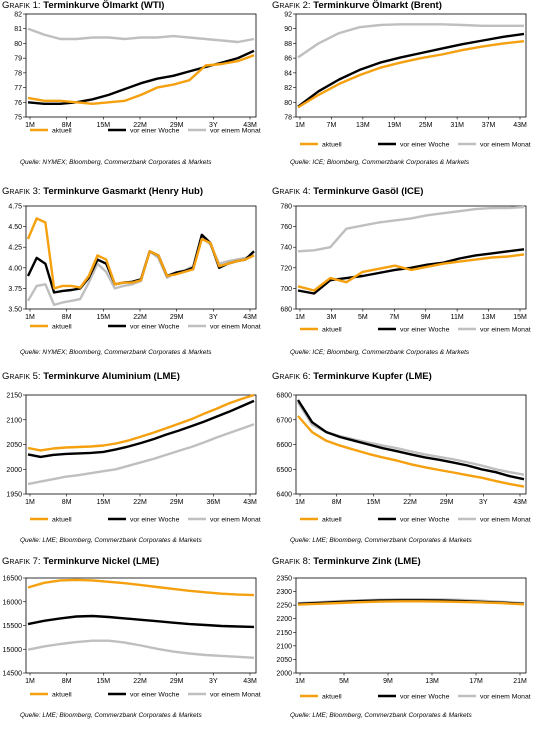  Describe the element at coordinates (21, 376) in the screenshot. I see `chart-number: Grafik 5:` at that location.